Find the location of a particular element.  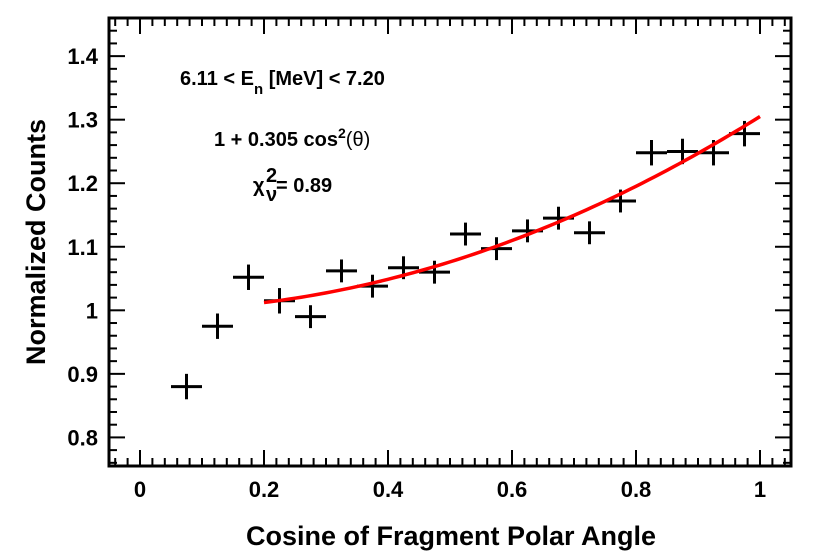

x-tick-label: 1 is located at coordinates (760, 489).